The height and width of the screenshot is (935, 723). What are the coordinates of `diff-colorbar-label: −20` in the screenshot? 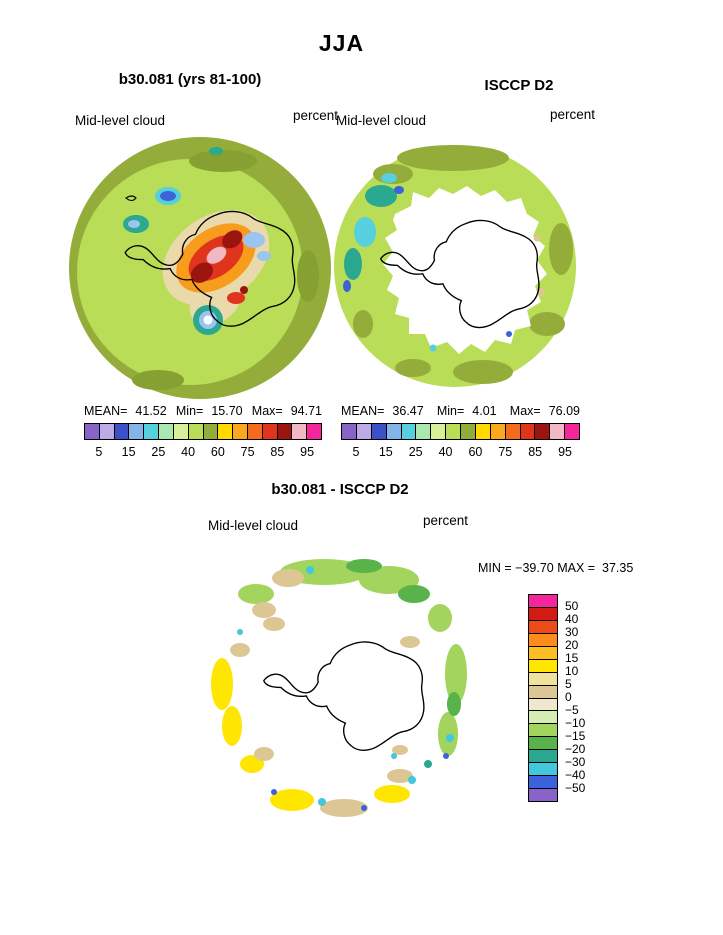 It's located at (575, 749).